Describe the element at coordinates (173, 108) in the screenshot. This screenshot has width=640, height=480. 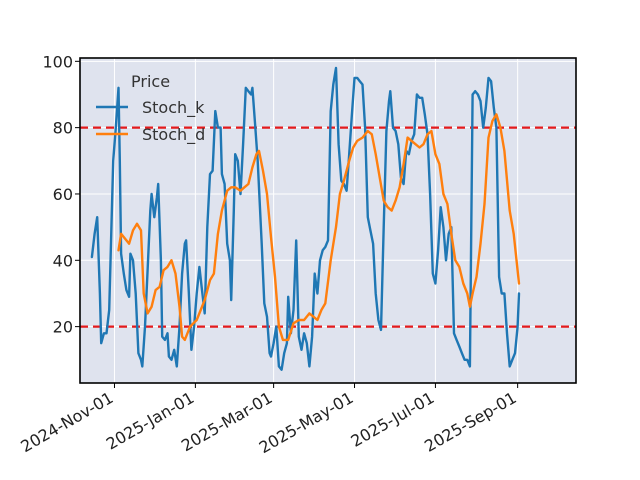
I see `legend-entry: Stoch_k` at that location.